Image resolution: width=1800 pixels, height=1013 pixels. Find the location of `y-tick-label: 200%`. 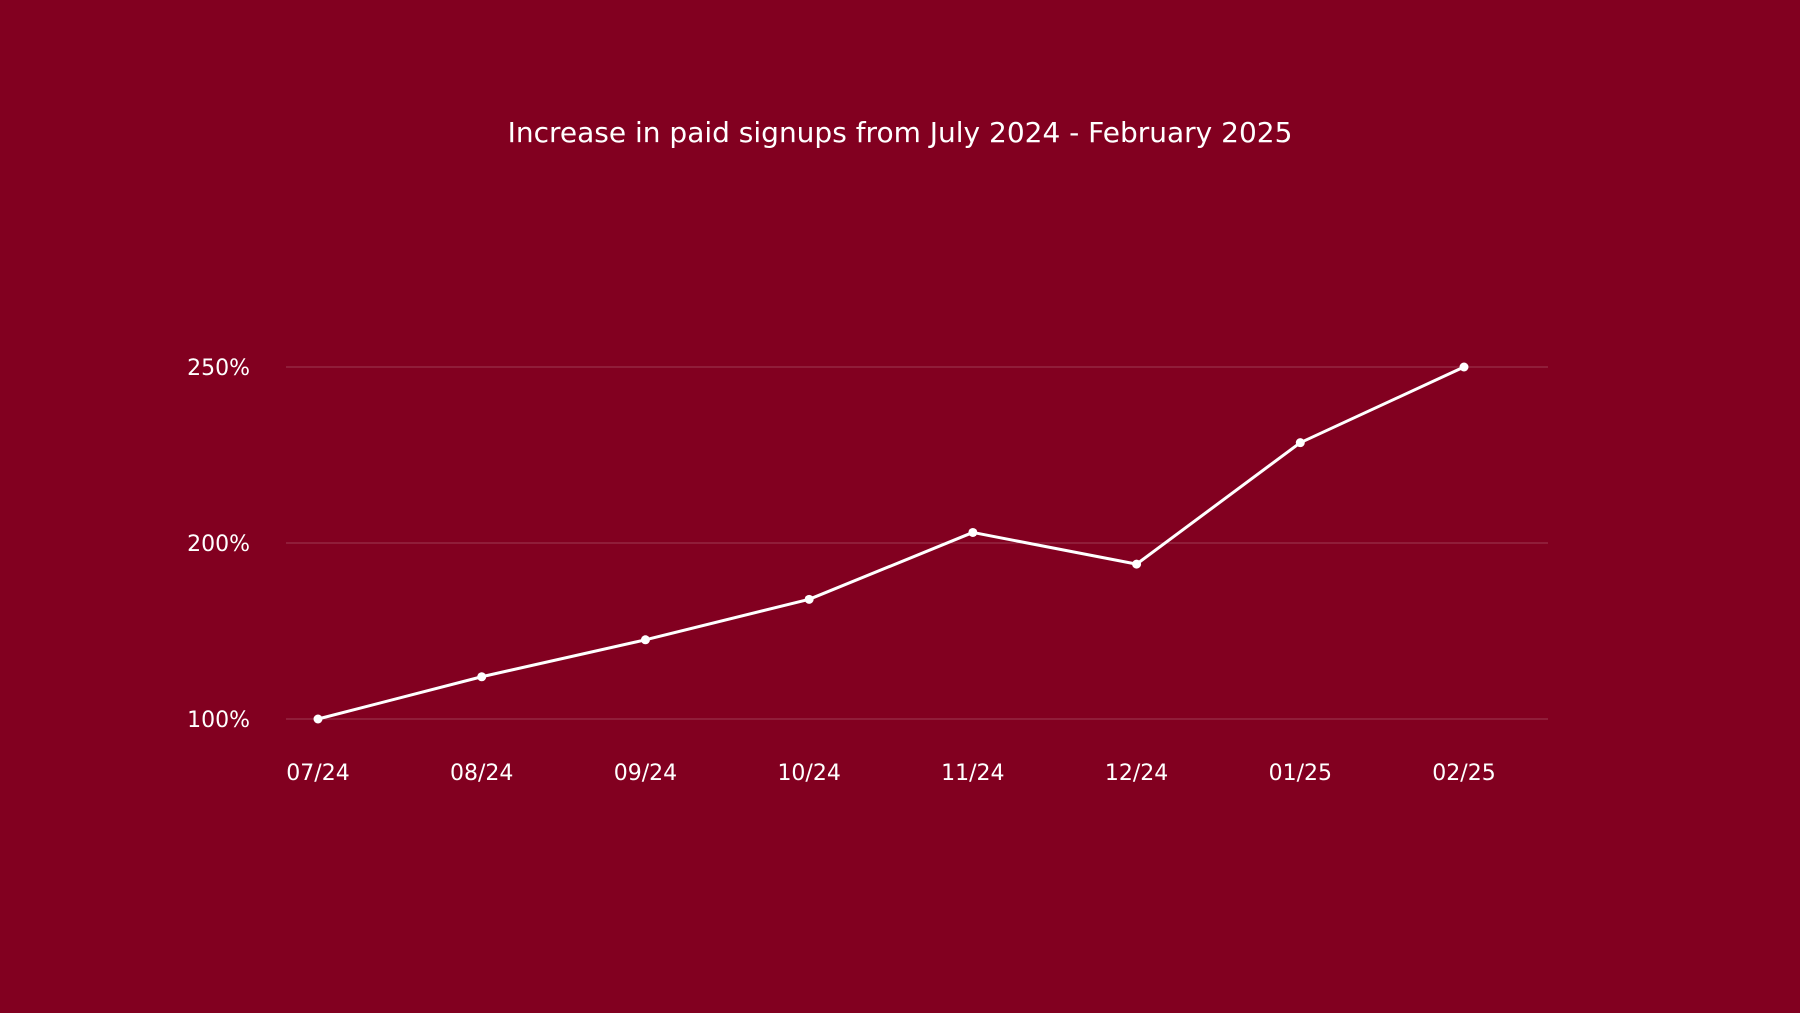

y-tick-label: 200% is located at coordinates (218, 544).